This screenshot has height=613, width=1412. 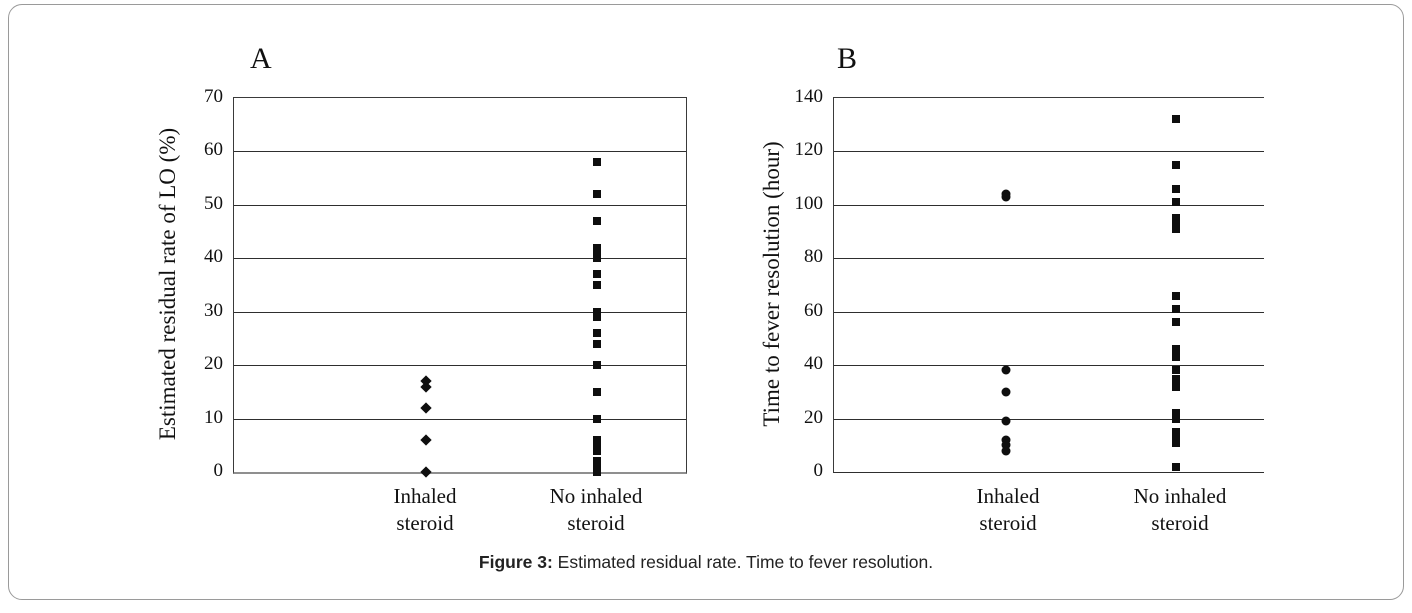 What do you see at coordinates (771, 284) in the screenshot?
I see `panel-b-y-axis-title: Time to fever resolution (hour)` at bounding box center [771, 284].